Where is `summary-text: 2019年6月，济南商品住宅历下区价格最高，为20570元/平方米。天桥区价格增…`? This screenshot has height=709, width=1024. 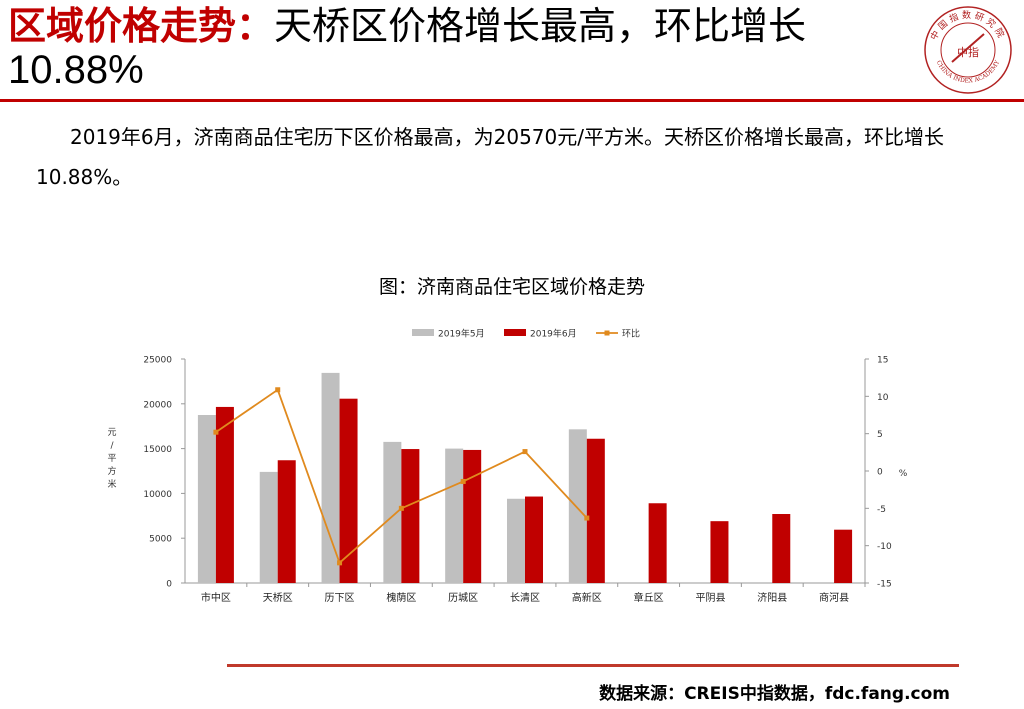
summary-text: 2019年6月，济南商品住宅历下区价格最高，为20570元/平方米。天桥区价格增… is located at coordinates (490, 157).